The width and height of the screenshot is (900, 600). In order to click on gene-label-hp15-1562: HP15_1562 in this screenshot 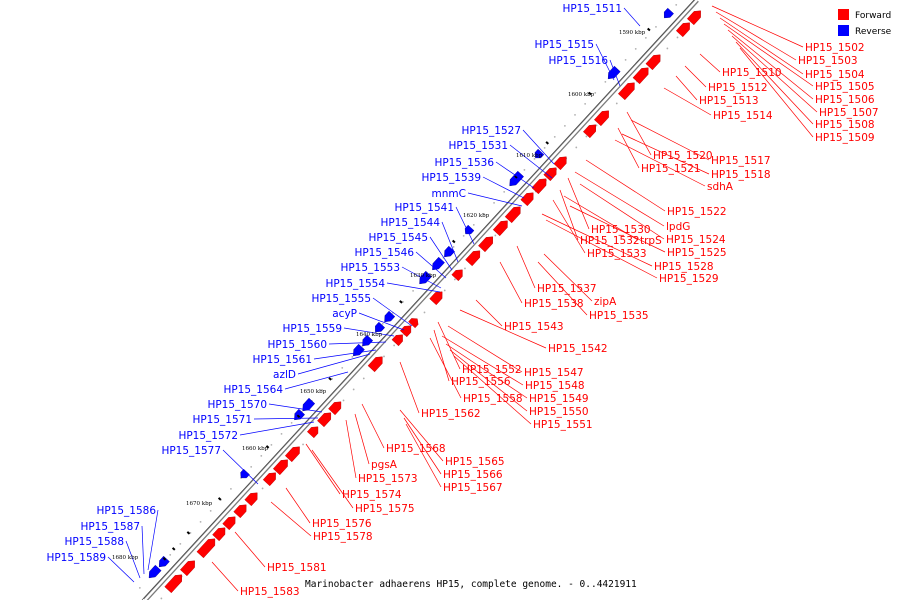, I will do `click(451, 414)`.